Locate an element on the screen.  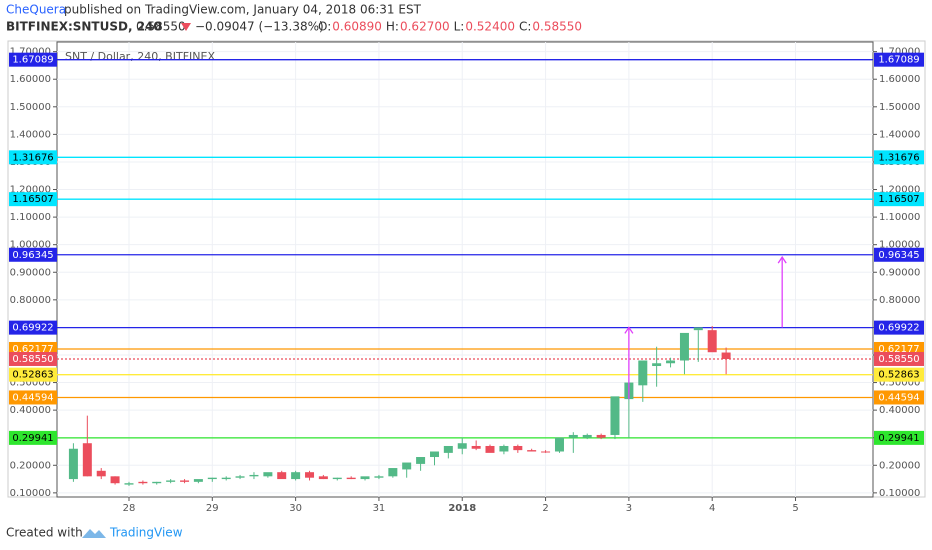
ohlc-key: L: is located at coordinates (459, 27).